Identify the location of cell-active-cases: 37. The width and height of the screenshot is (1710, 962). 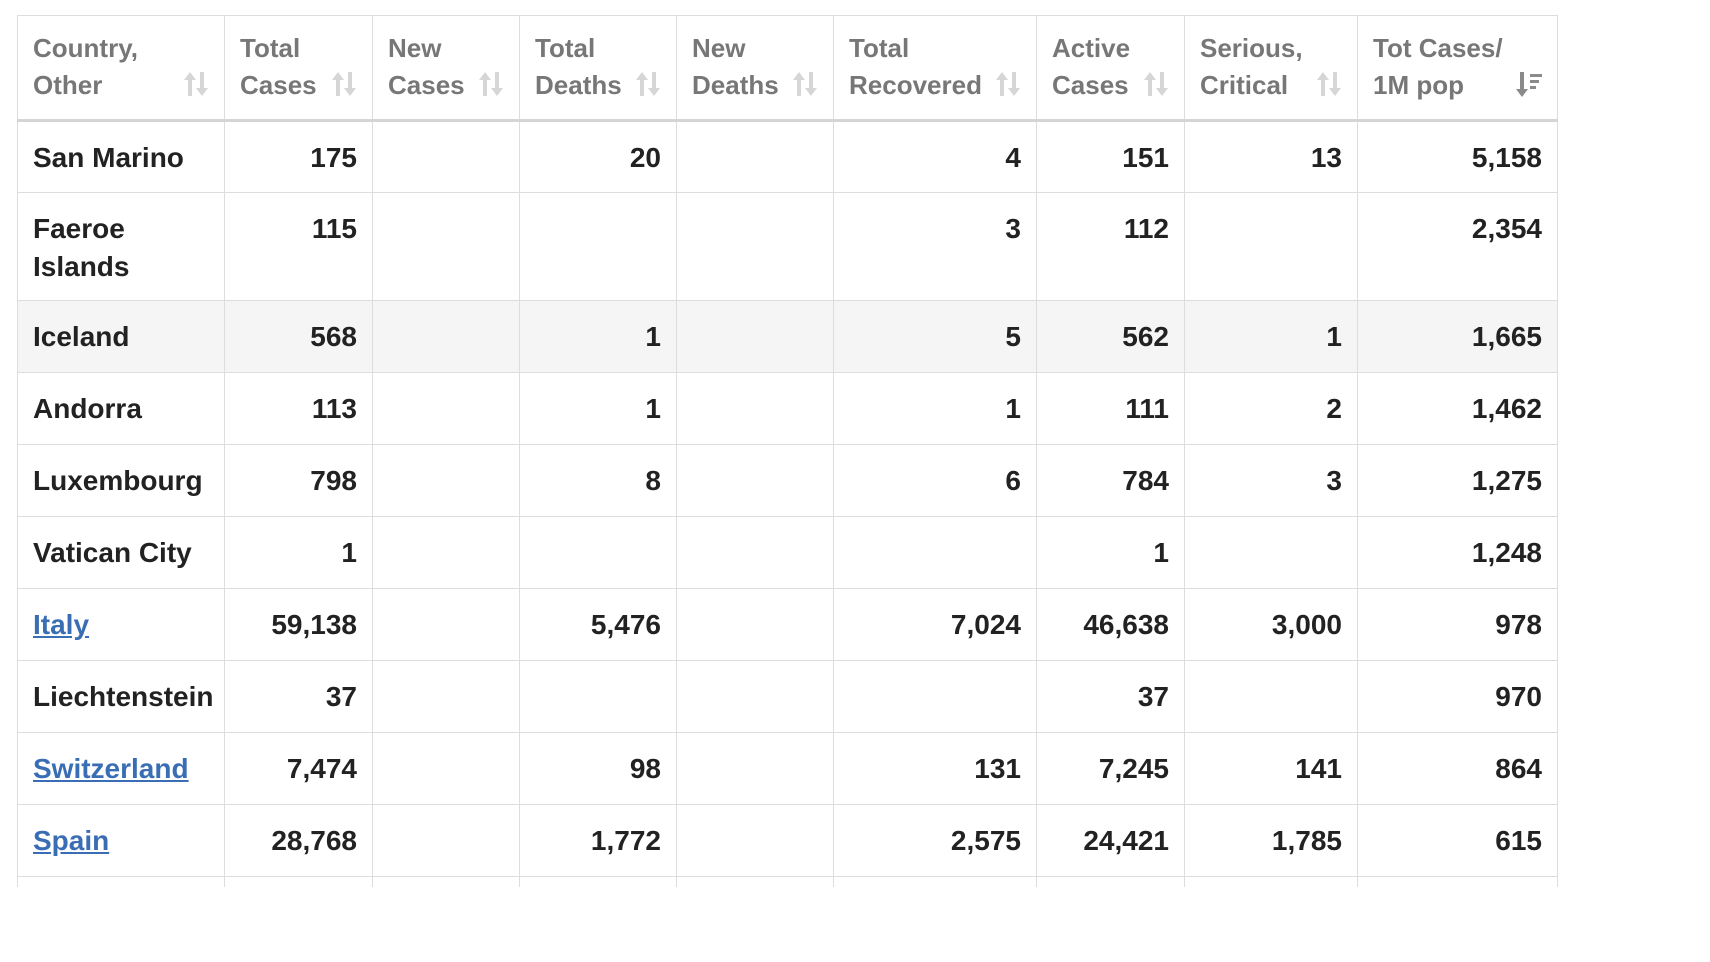
(1110, 696).